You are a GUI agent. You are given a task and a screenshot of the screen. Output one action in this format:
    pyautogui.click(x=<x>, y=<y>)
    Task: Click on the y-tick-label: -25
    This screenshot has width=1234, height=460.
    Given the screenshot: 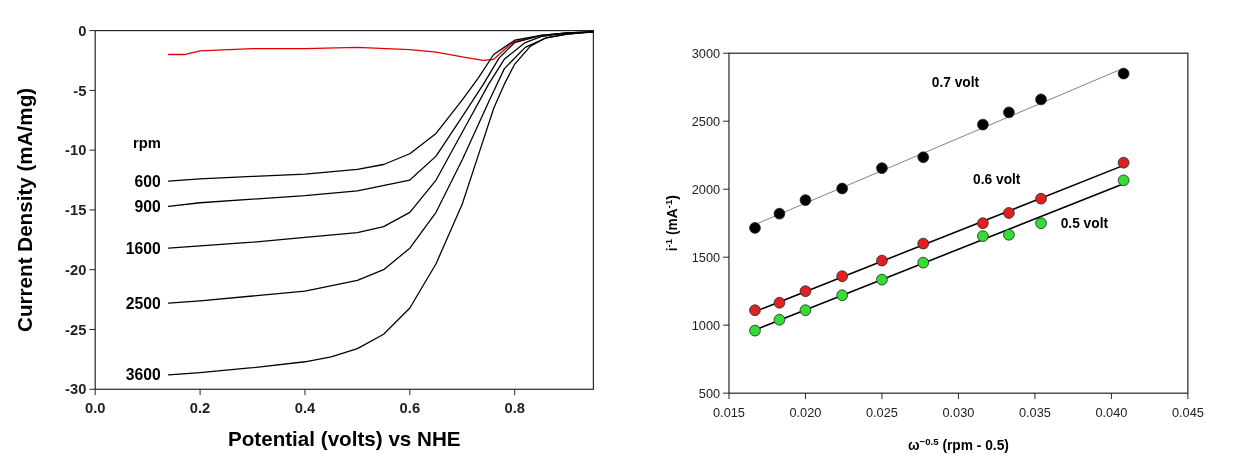 What is the action you would take?
    pyautogui.click(x=76, y=329)
    